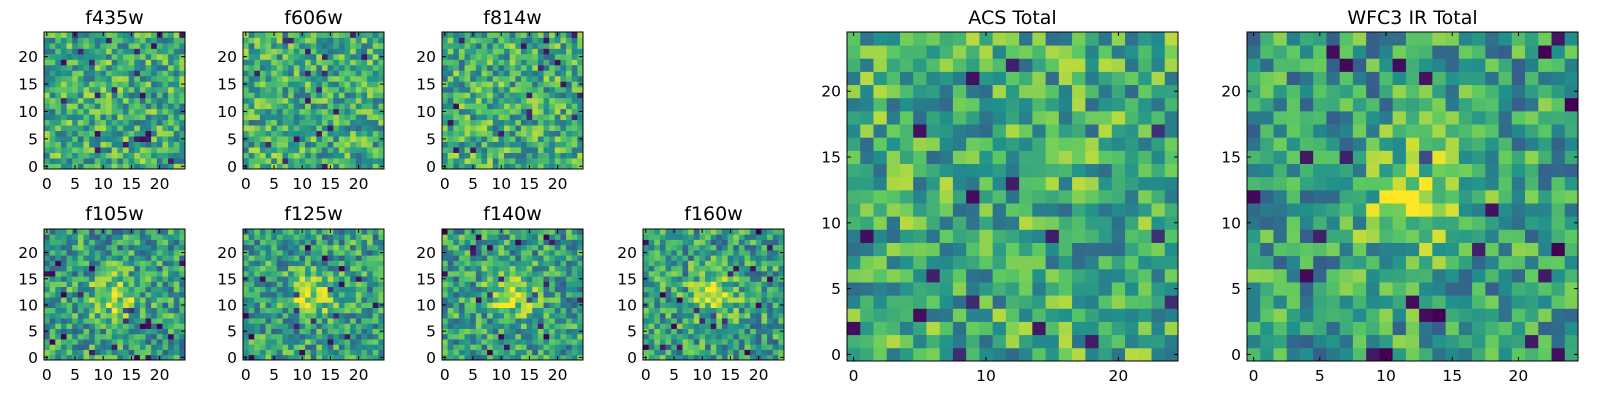  What do you see at coordinates (232, 332) in the screenshot?
I see `y-tick-label: 5` at bounding box center [232, 332].